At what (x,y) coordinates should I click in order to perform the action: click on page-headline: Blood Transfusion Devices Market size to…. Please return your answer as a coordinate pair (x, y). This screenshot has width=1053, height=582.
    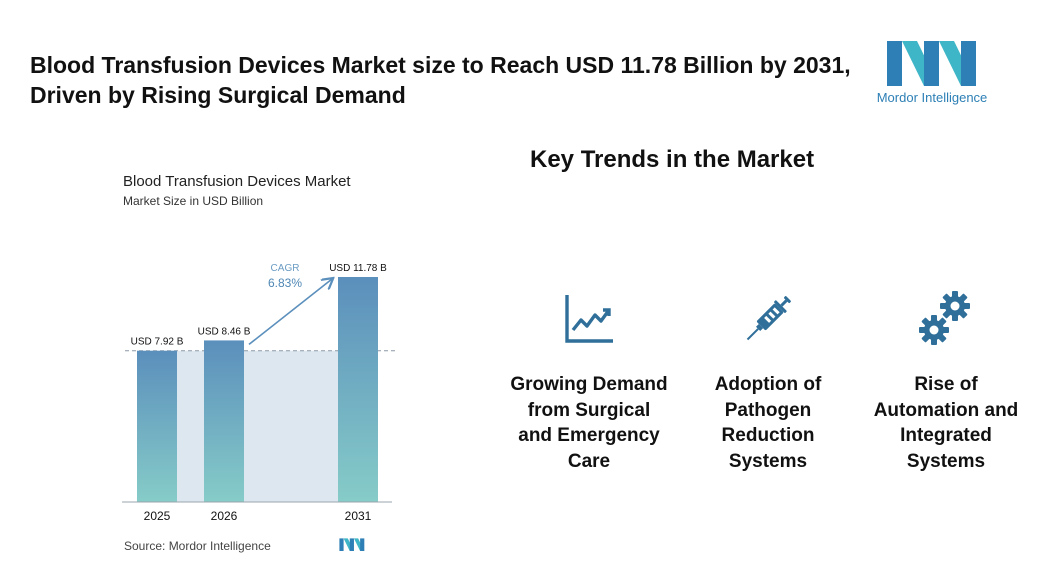
    Looking at the image, I should click on (440, 80).